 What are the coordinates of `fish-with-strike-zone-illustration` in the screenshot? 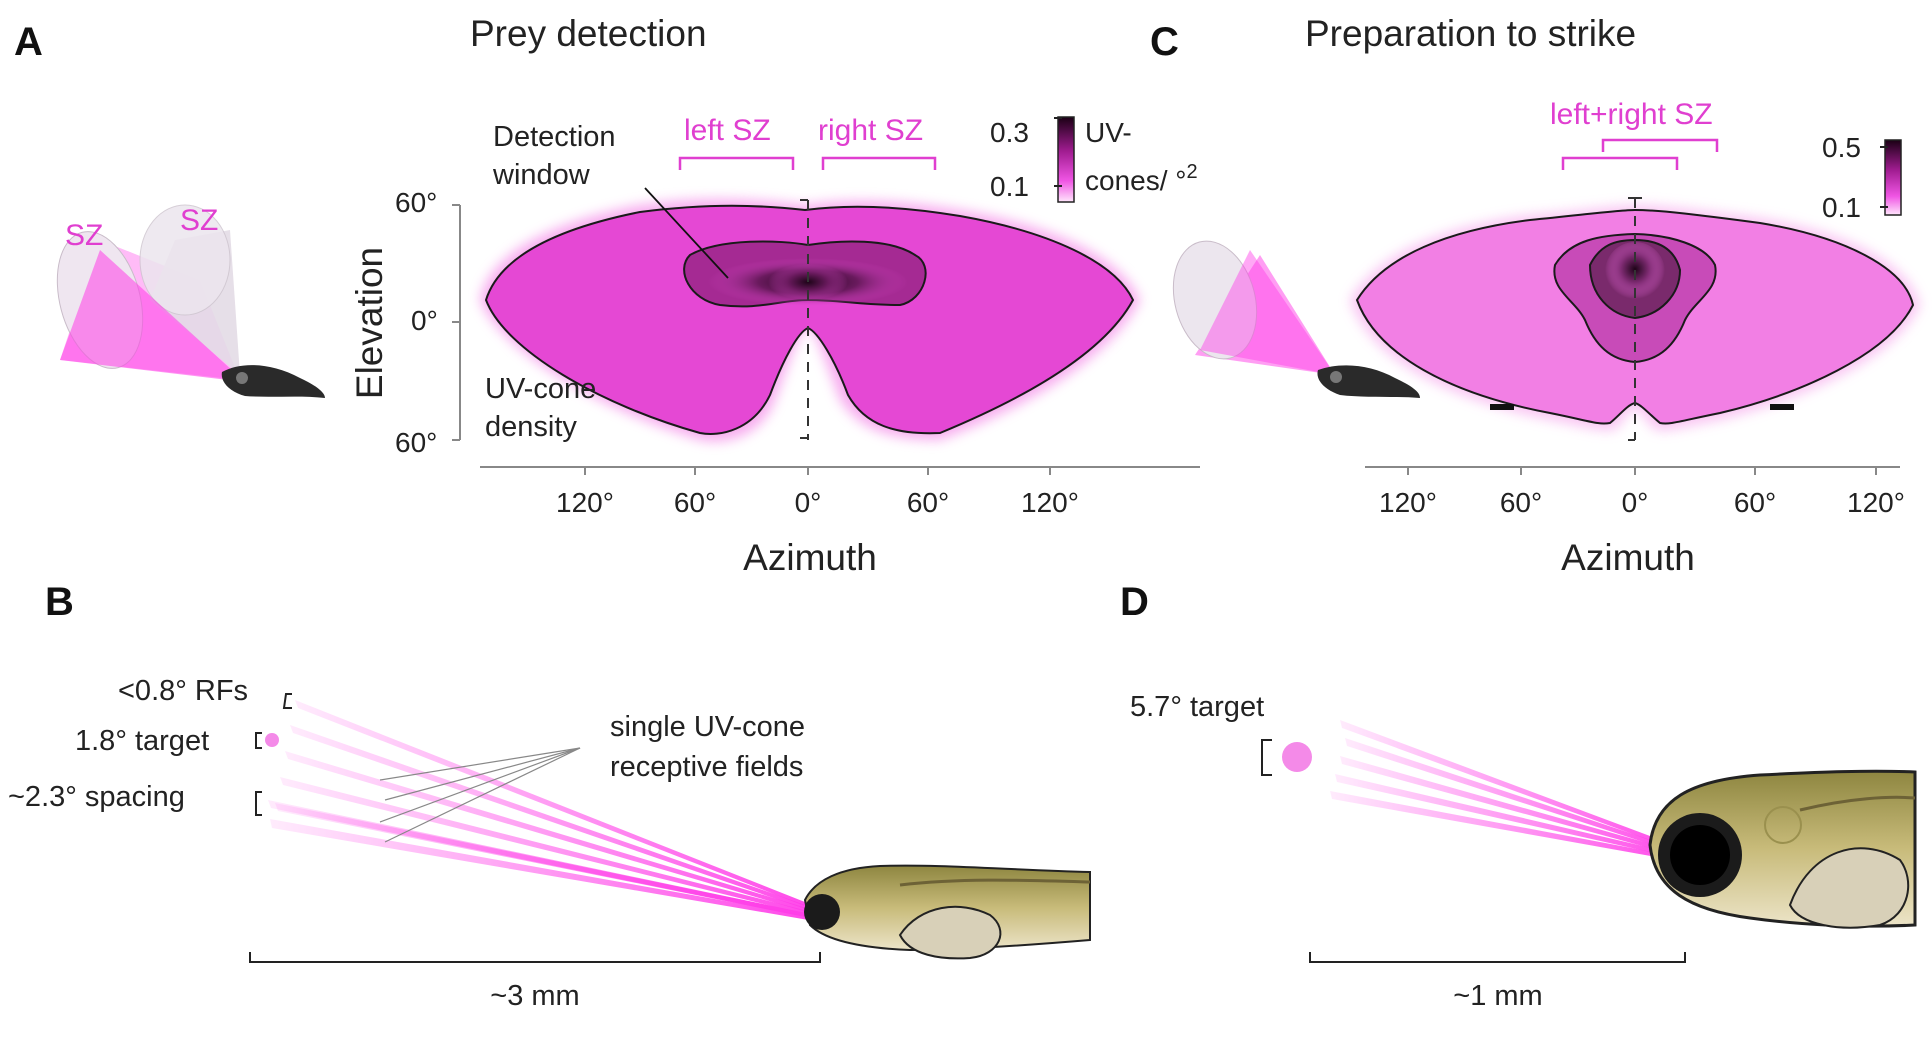 It's located at (1296, 319).